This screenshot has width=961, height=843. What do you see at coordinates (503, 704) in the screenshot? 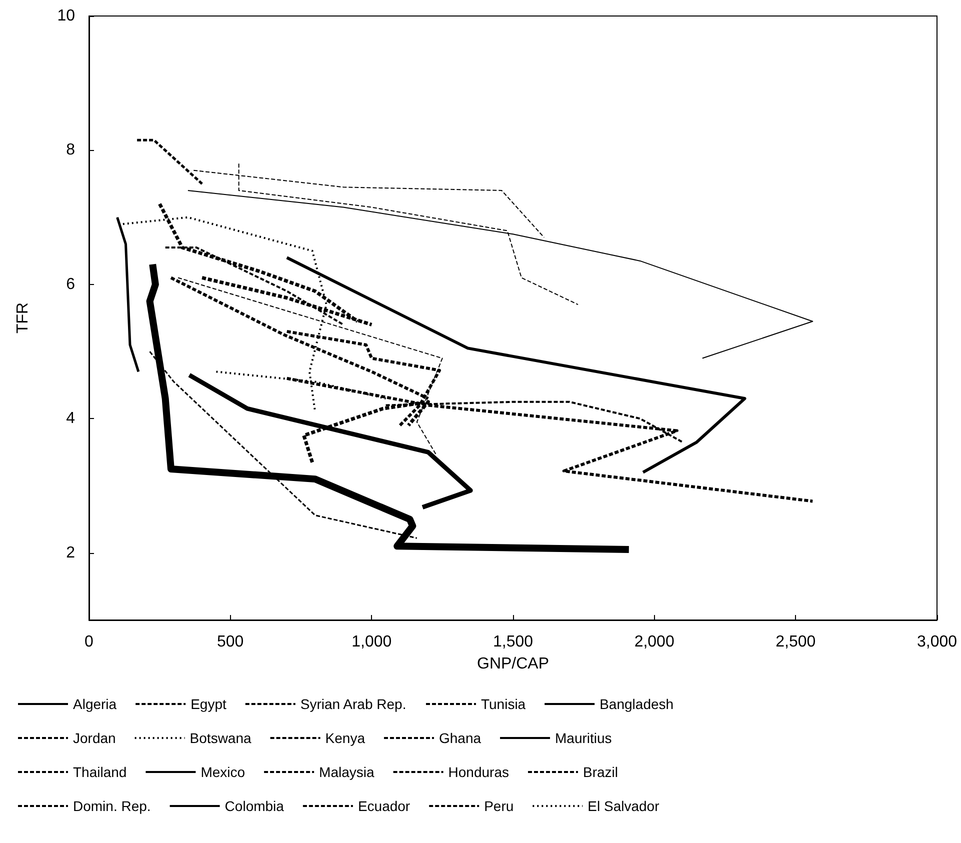
I see `legend-label: Tunisia` at bounding box center [503, 704].